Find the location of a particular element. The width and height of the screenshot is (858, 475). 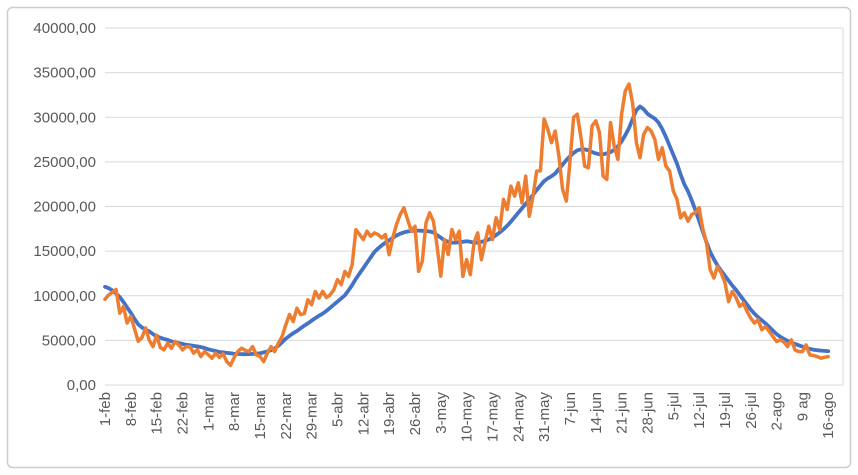

x-axis-tick-label: 31-may is located at coordinates (544, 417).